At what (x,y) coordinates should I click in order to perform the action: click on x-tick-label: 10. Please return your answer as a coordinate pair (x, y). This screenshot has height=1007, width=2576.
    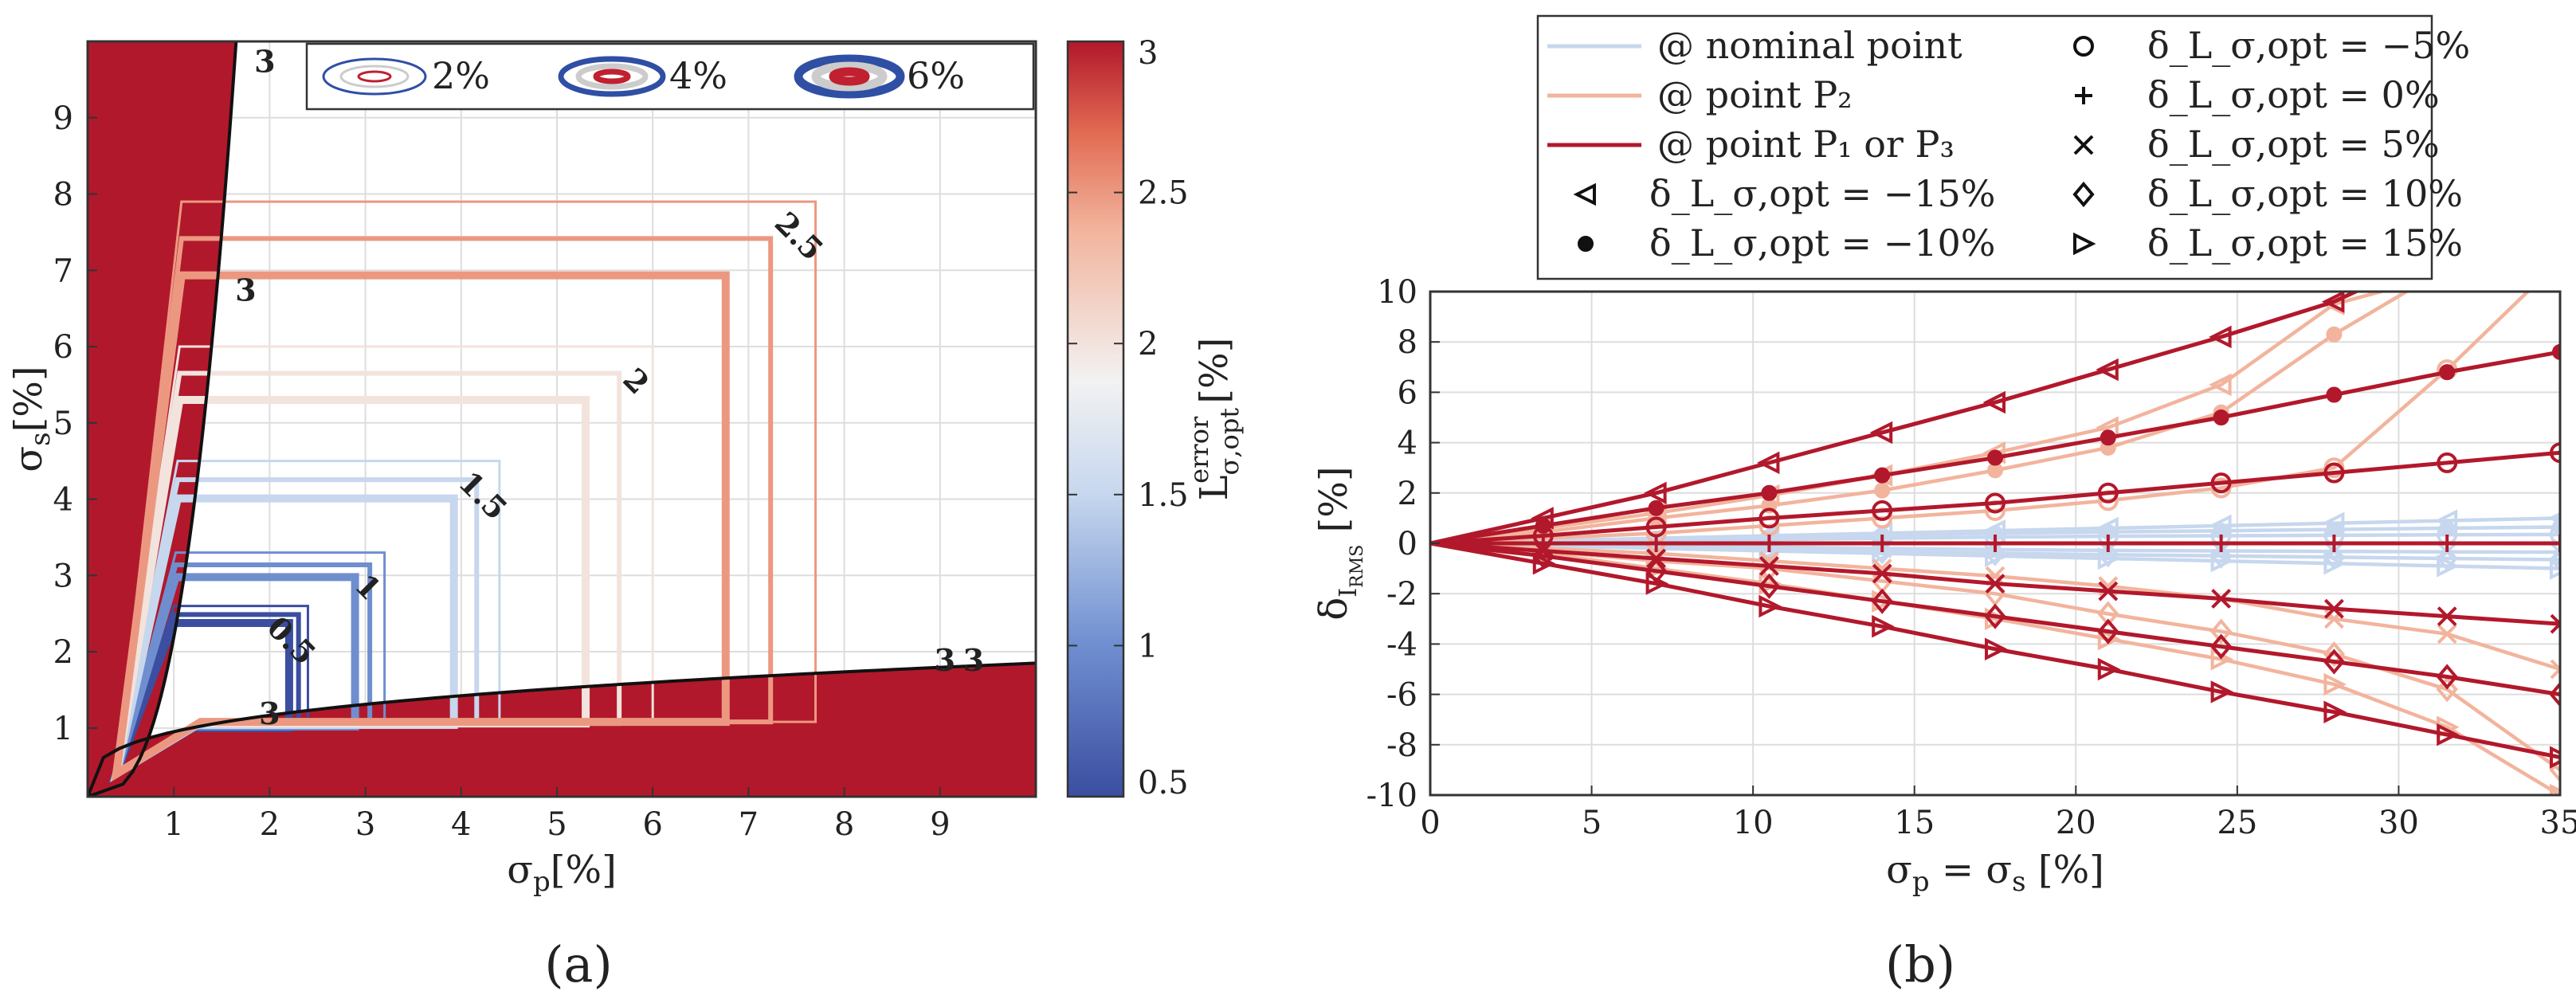
    Looking at the image, I should click on (1754, 823).